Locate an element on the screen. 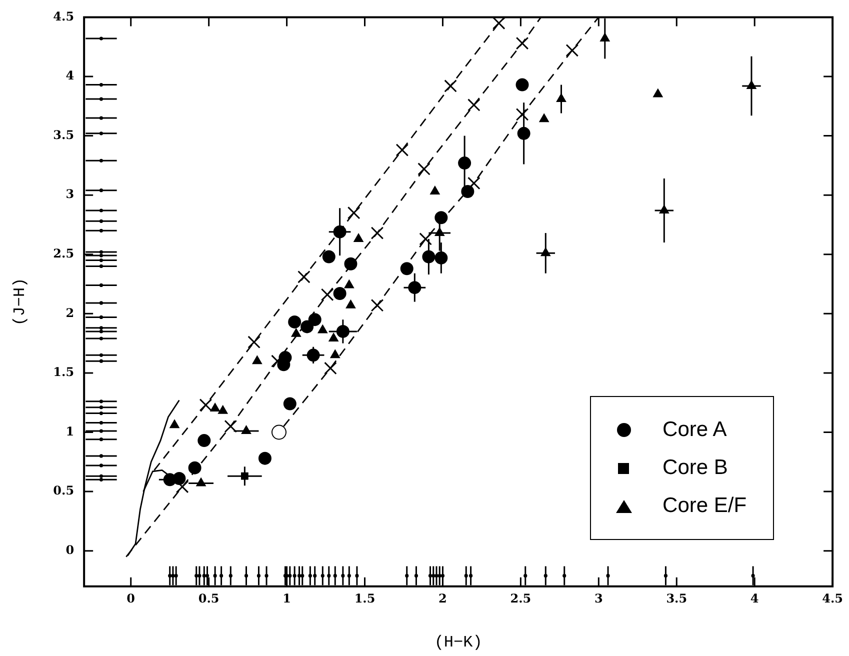  y-tick-label: 0.5 is located at coordinates (63, 491).